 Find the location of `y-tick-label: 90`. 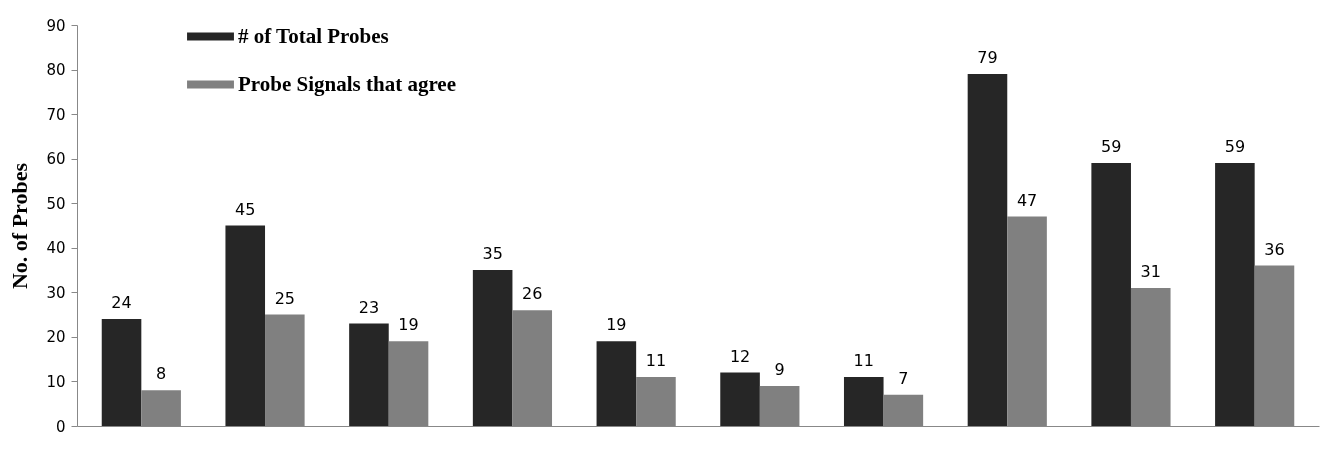

y-tick-label: 90 is located at coordinates (56, 25).